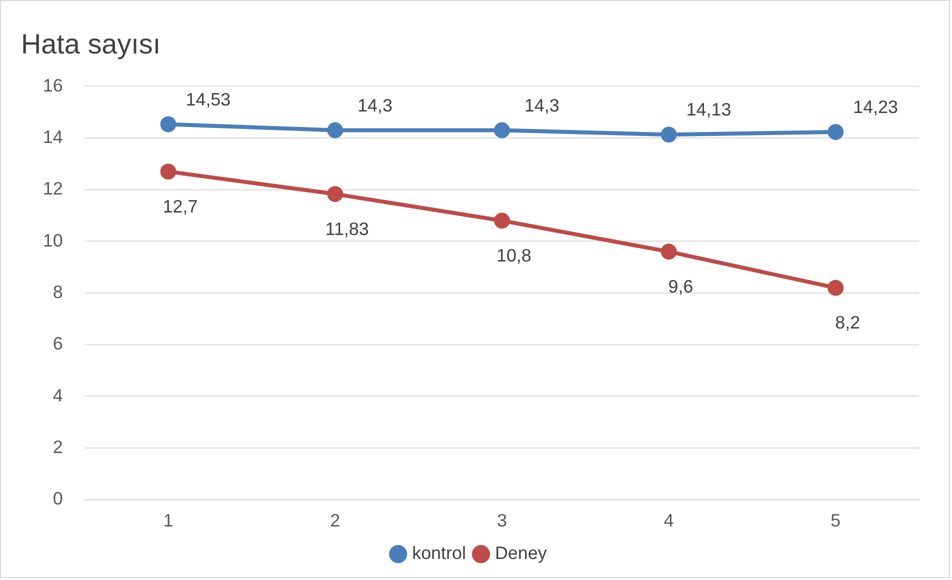 This screenshot has height=580, width=952. I want to click on y-tick-label: 2, so click(57, 446).